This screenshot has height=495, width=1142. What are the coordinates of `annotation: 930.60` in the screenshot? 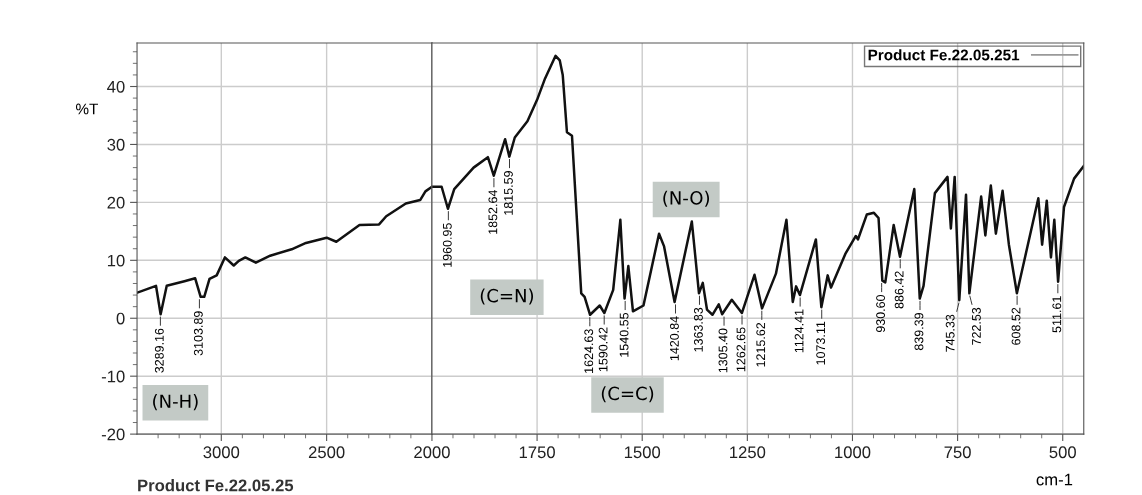 It's located at (881, 313).